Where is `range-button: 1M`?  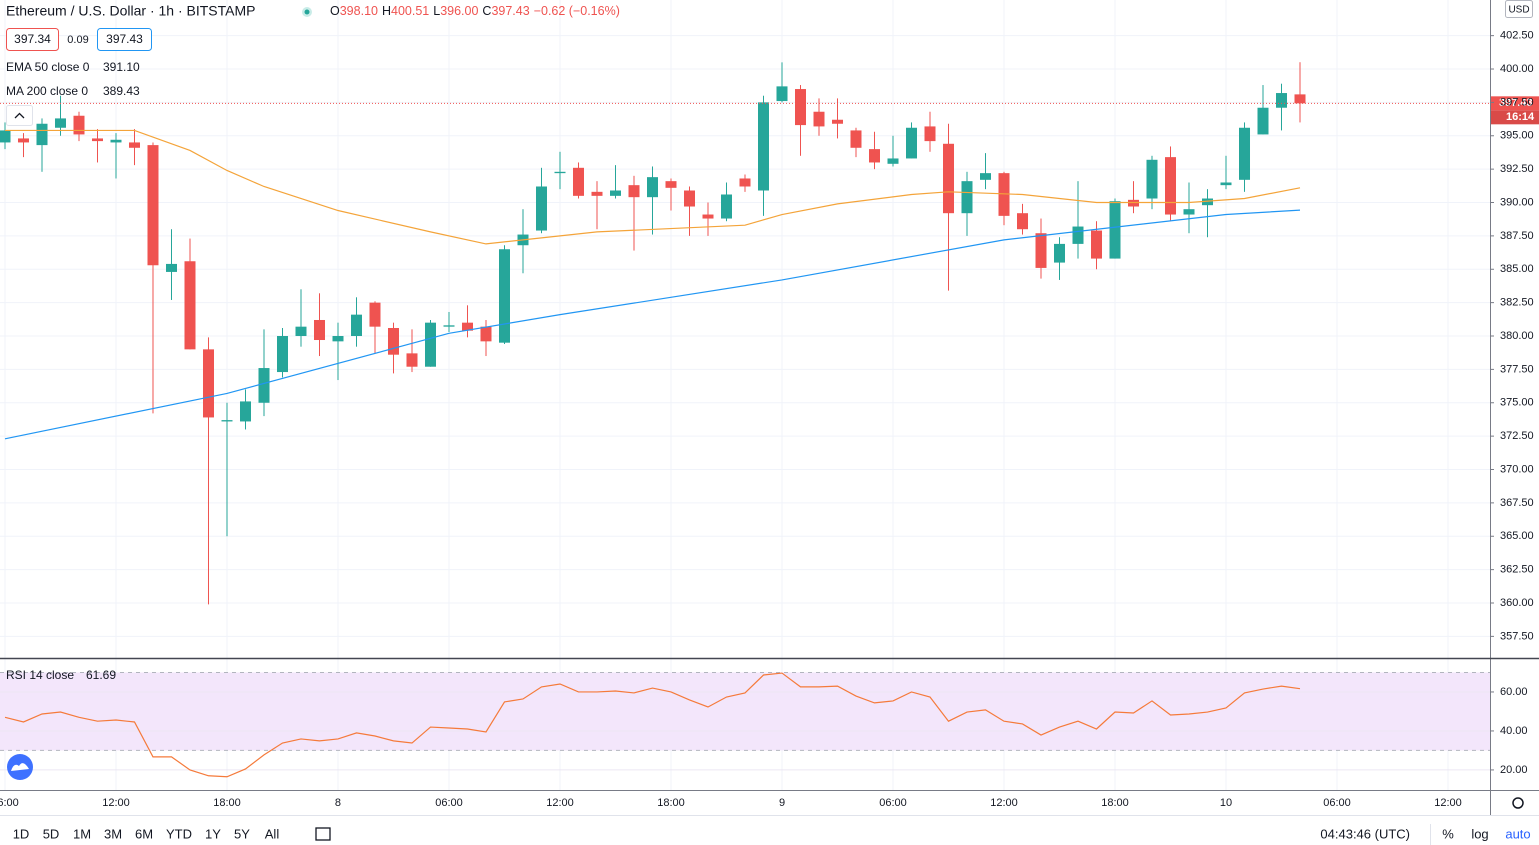 range-button: 1M is located at coordinates (82, 833).